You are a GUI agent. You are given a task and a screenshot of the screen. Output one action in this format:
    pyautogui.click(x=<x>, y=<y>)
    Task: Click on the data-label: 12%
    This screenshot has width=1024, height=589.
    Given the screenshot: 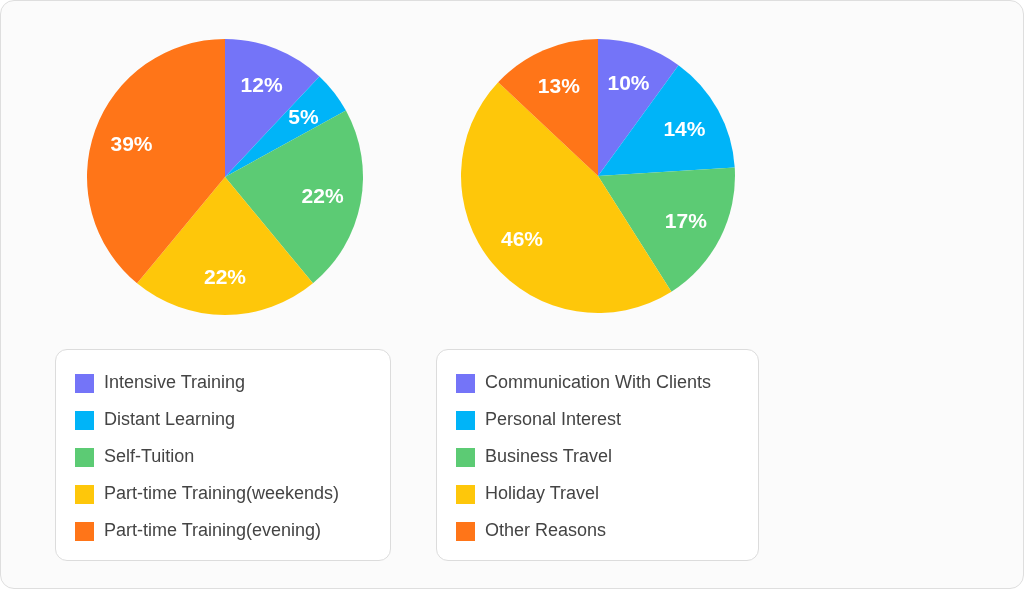 What is the action you would take?
    pyautogui.click(x=261, y=85)
    